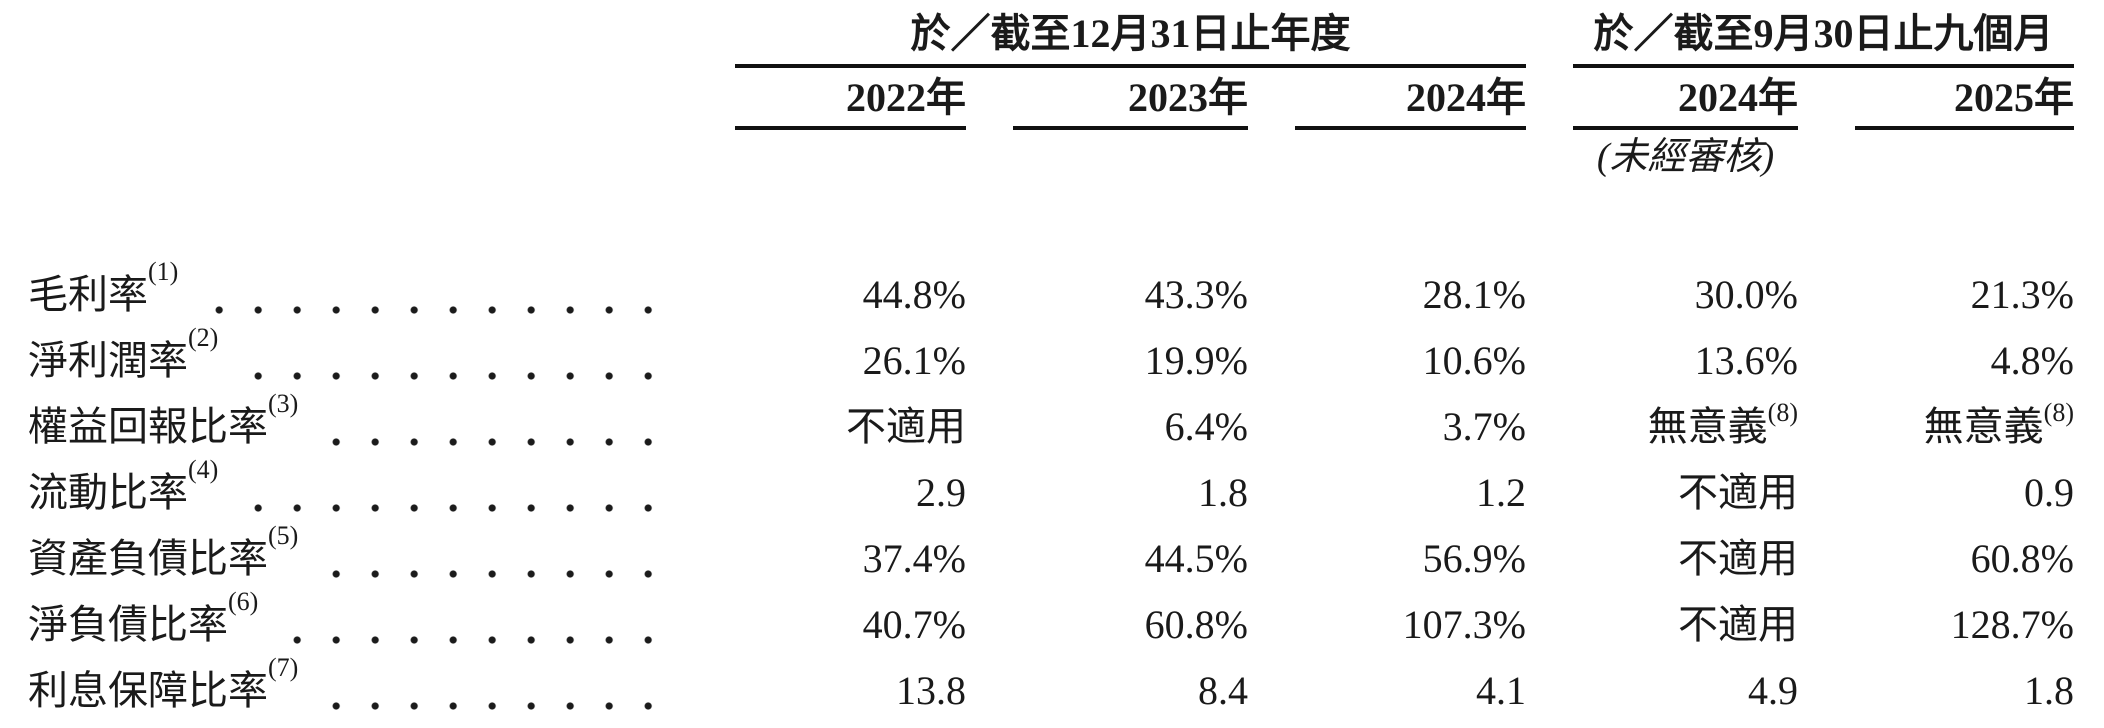 Image resolution: width=2104 pixels, height=728 pixels. Describe the element at coordinates (931, 690) in the screenshot. I see `value-2022: 13.8` at that location.